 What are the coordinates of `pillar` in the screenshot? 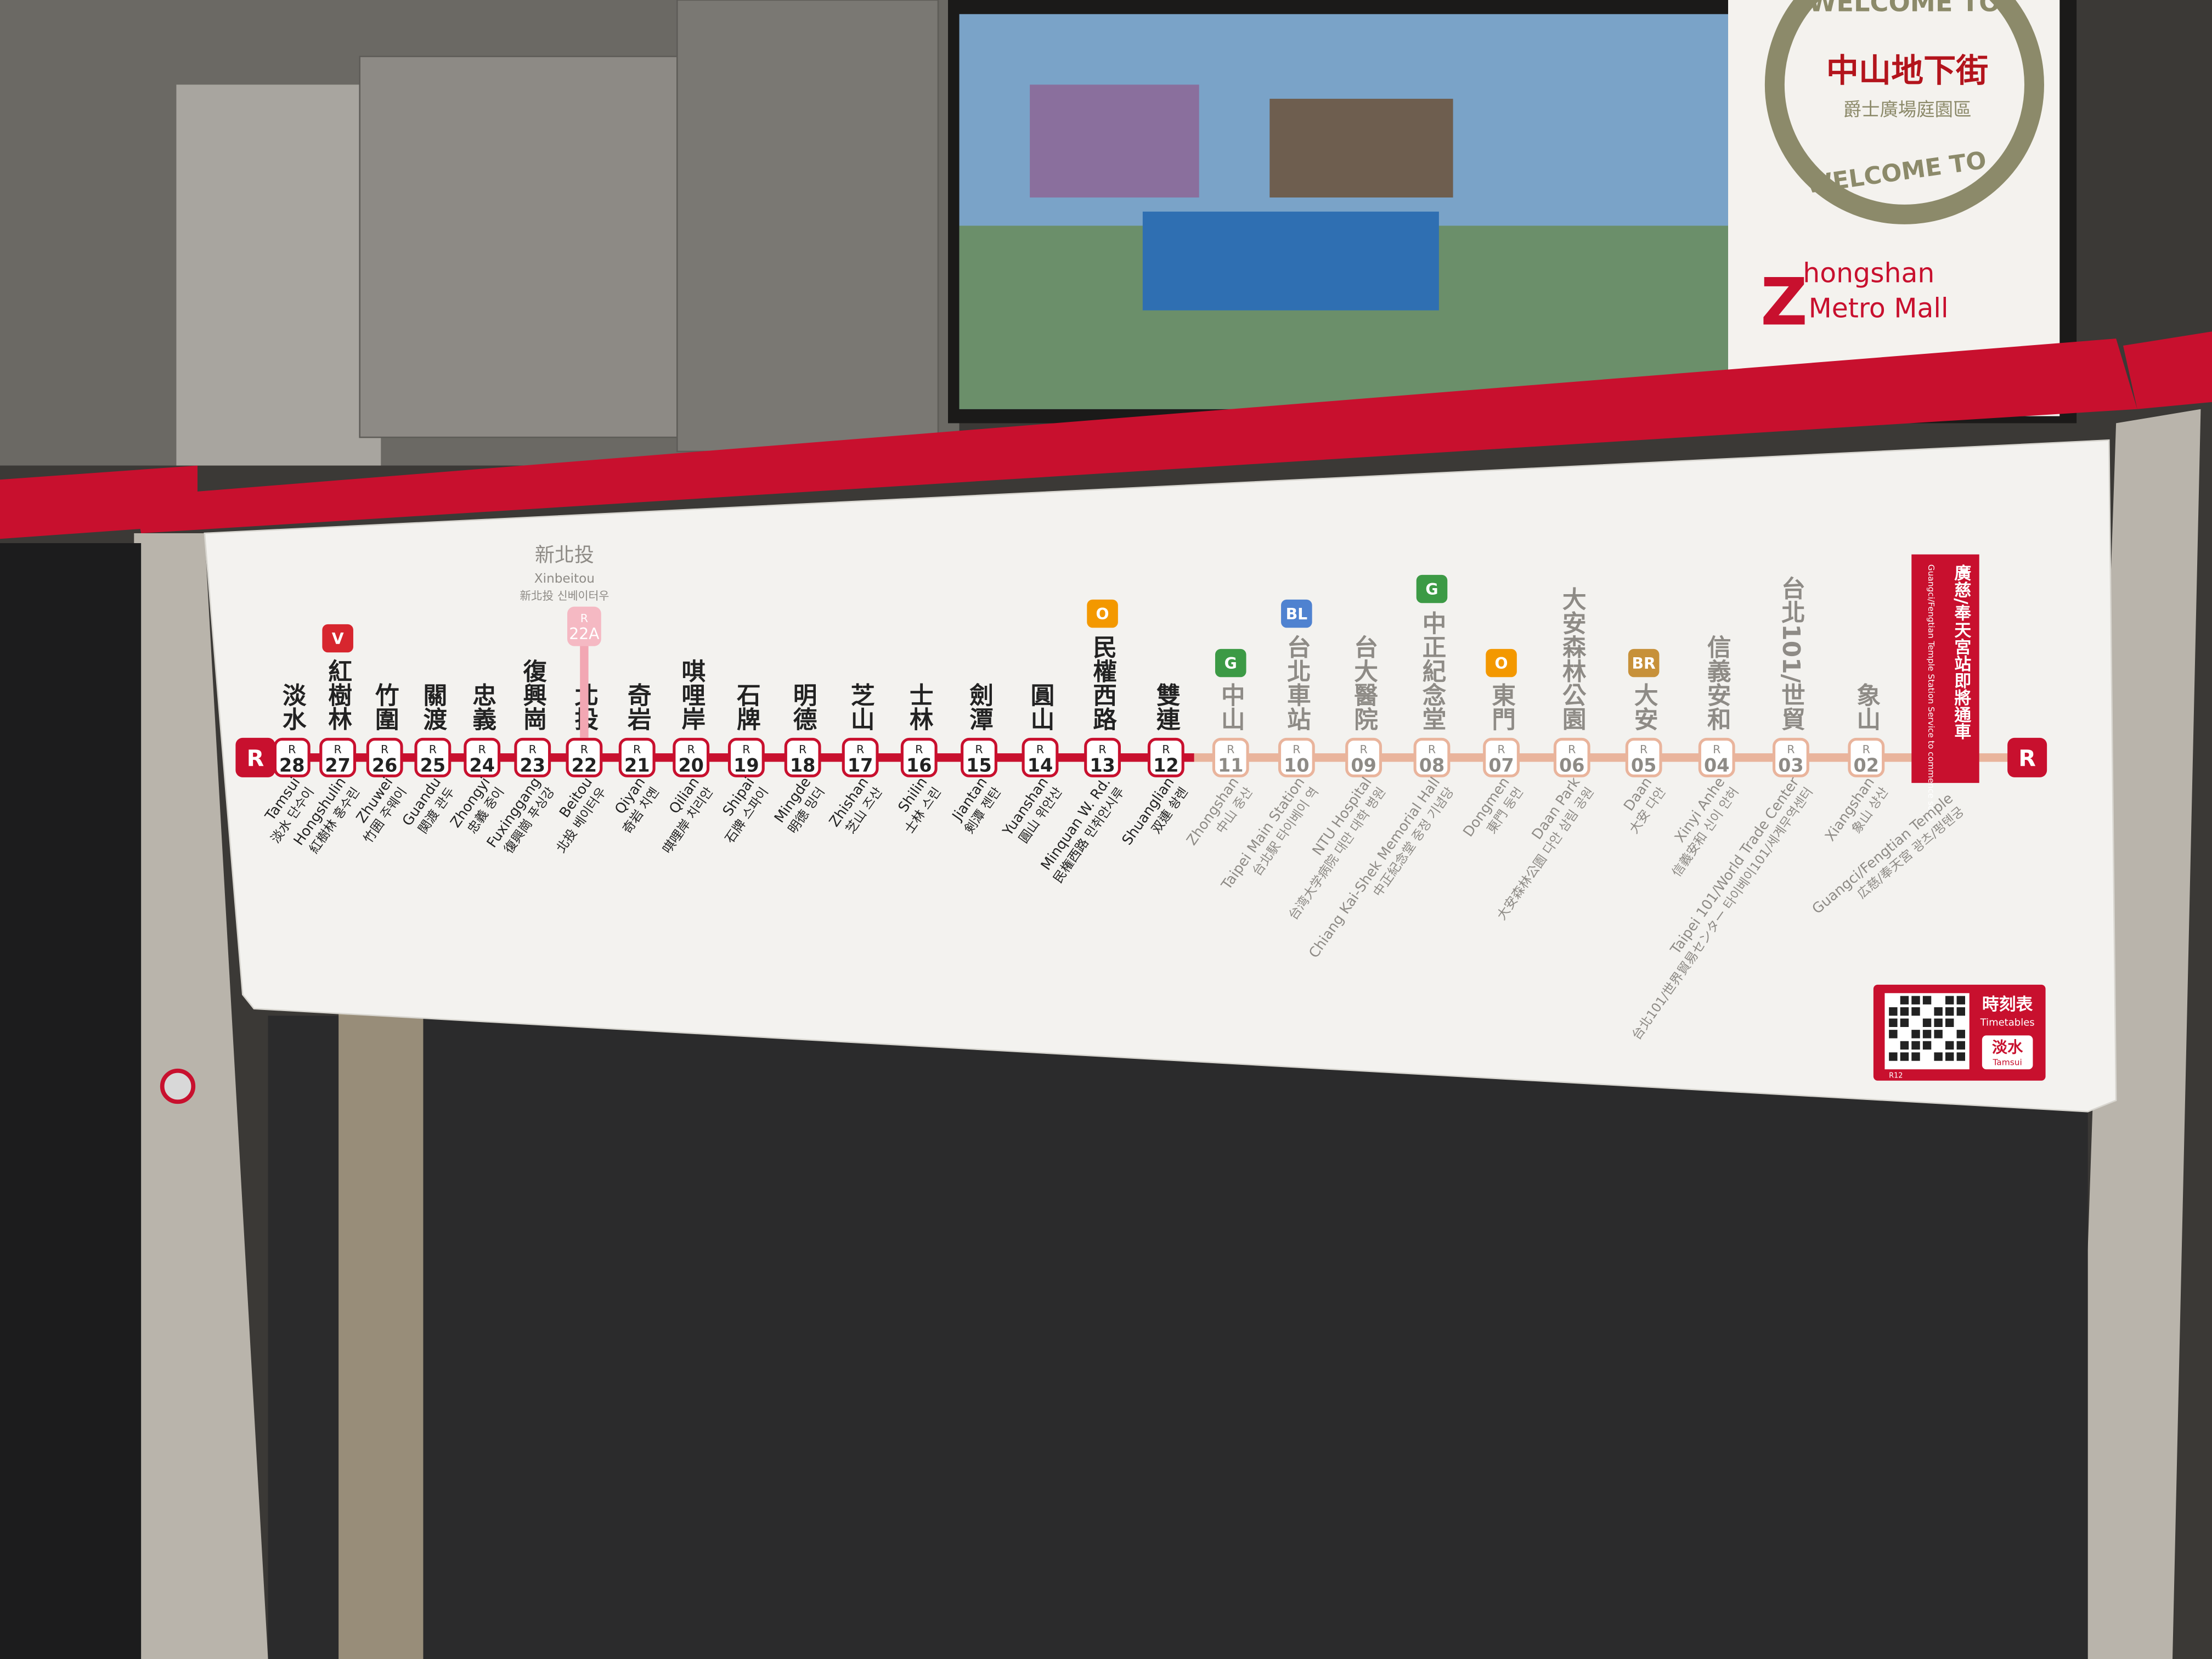 It's located at (278, 275).